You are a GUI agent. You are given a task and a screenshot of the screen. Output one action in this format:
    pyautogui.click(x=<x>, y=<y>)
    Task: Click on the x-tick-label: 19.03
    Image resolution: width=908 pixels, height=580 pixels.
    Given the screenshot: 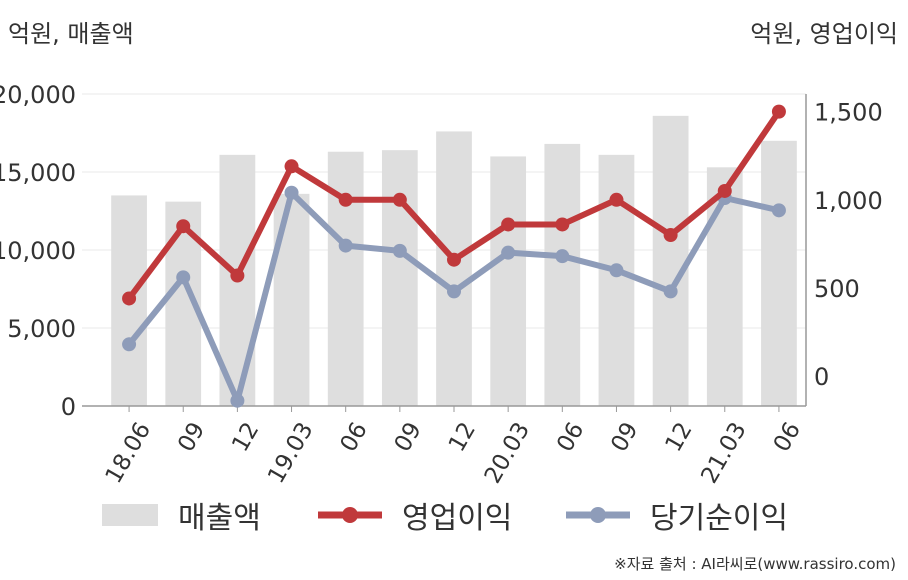 What is the action you would take?
    pyautogui.click(x=290, y=453)
    